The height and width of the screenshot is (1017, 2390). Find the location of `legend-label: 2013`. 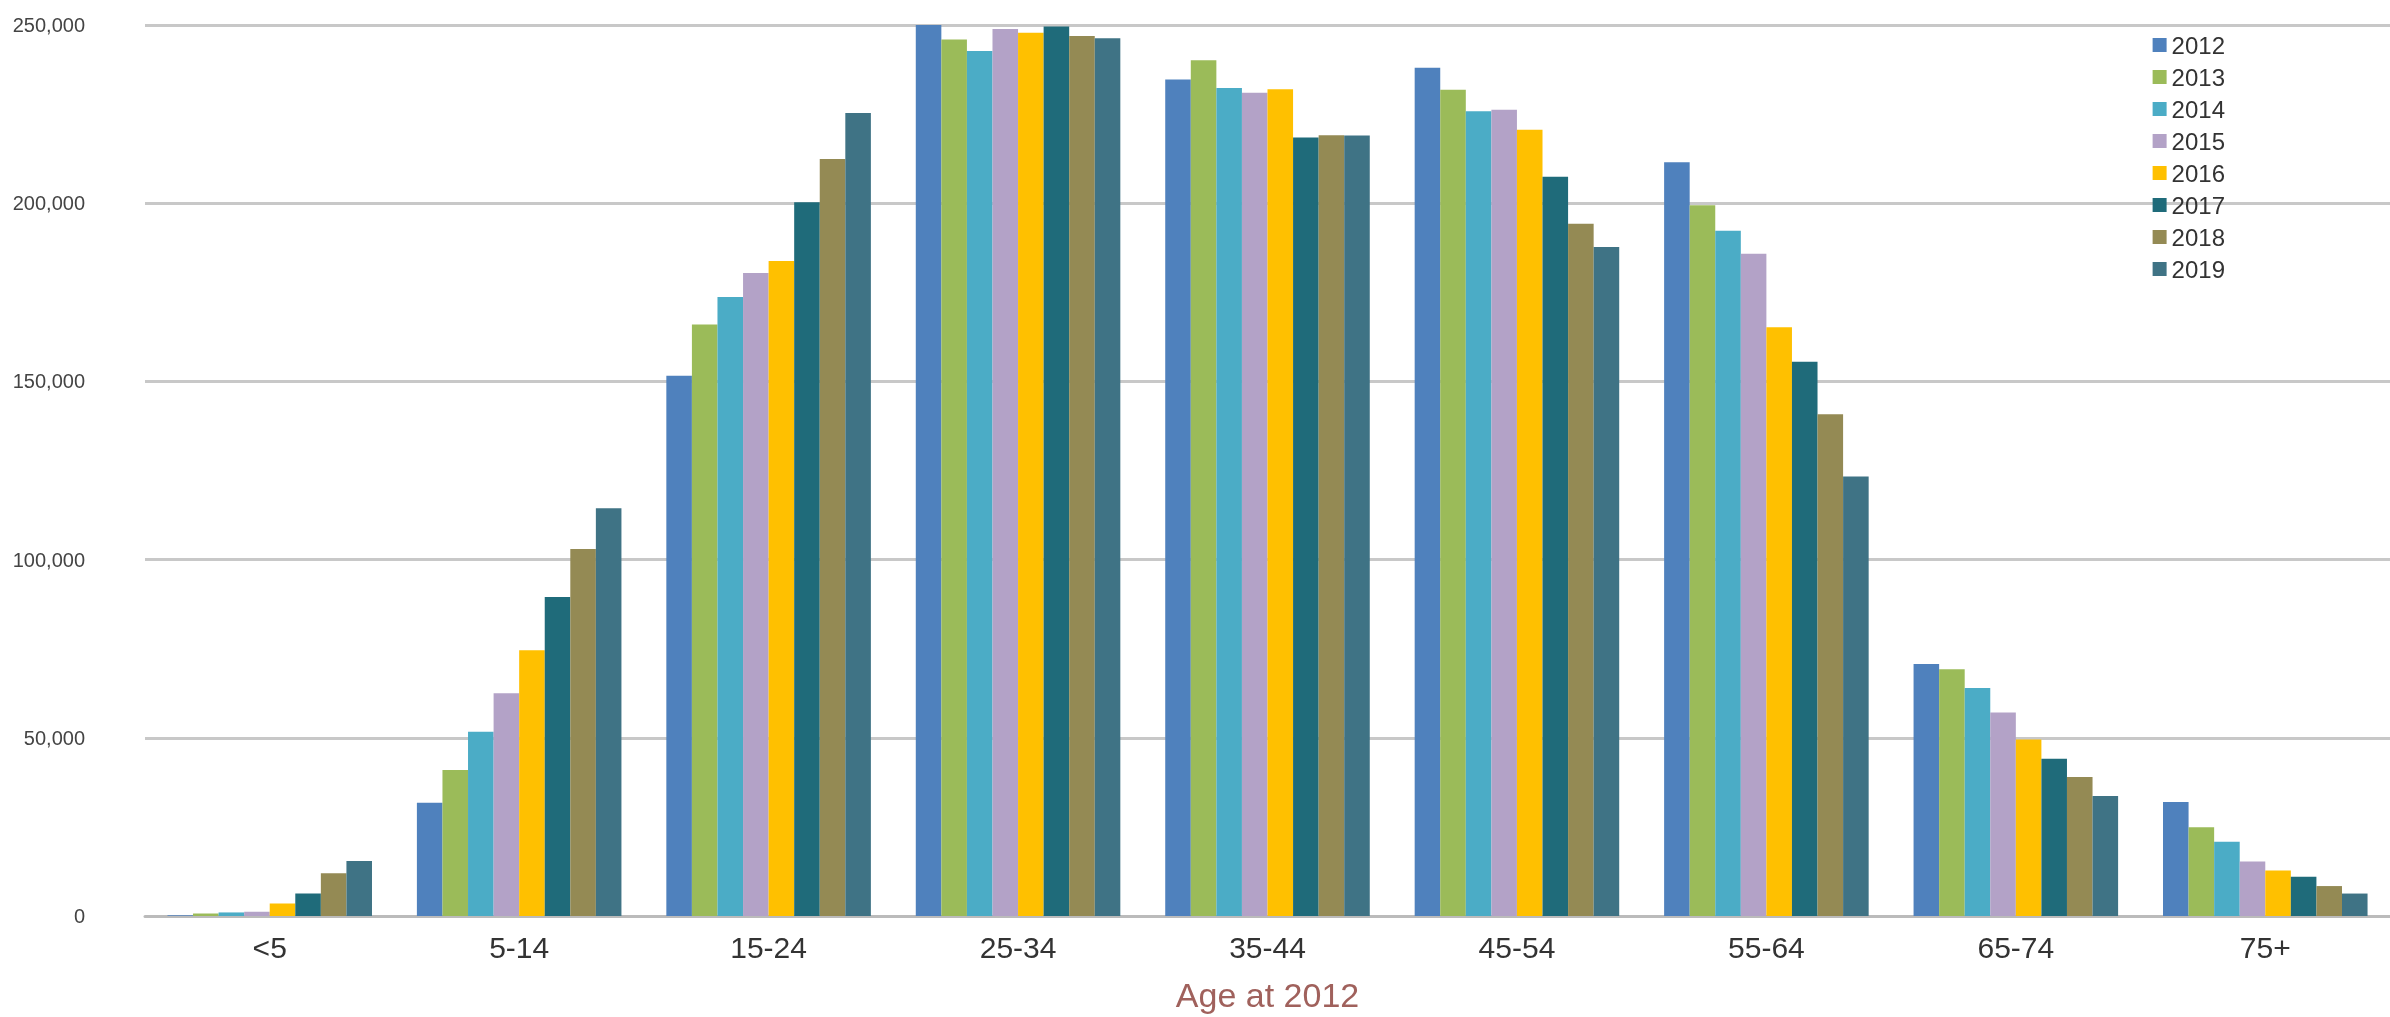

legend-label: 2013 is located at coordinates (2198, 77).